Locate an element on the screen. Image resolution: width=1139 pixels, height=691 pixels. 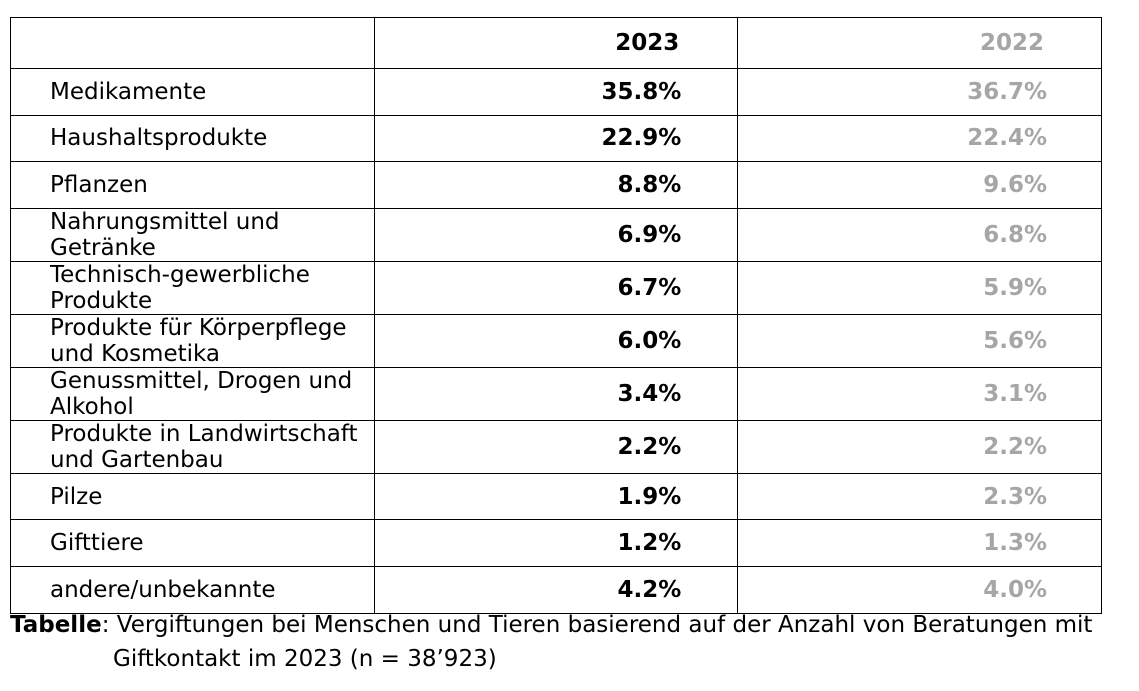
header-2023: 2023 is located at coordinates (556, 43).